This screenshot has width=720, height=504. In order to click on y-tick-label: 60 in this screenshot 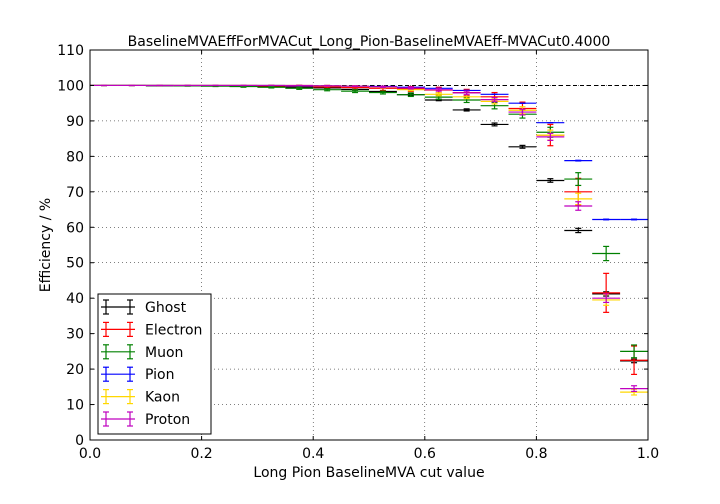, I will do `click(75, 228)`.